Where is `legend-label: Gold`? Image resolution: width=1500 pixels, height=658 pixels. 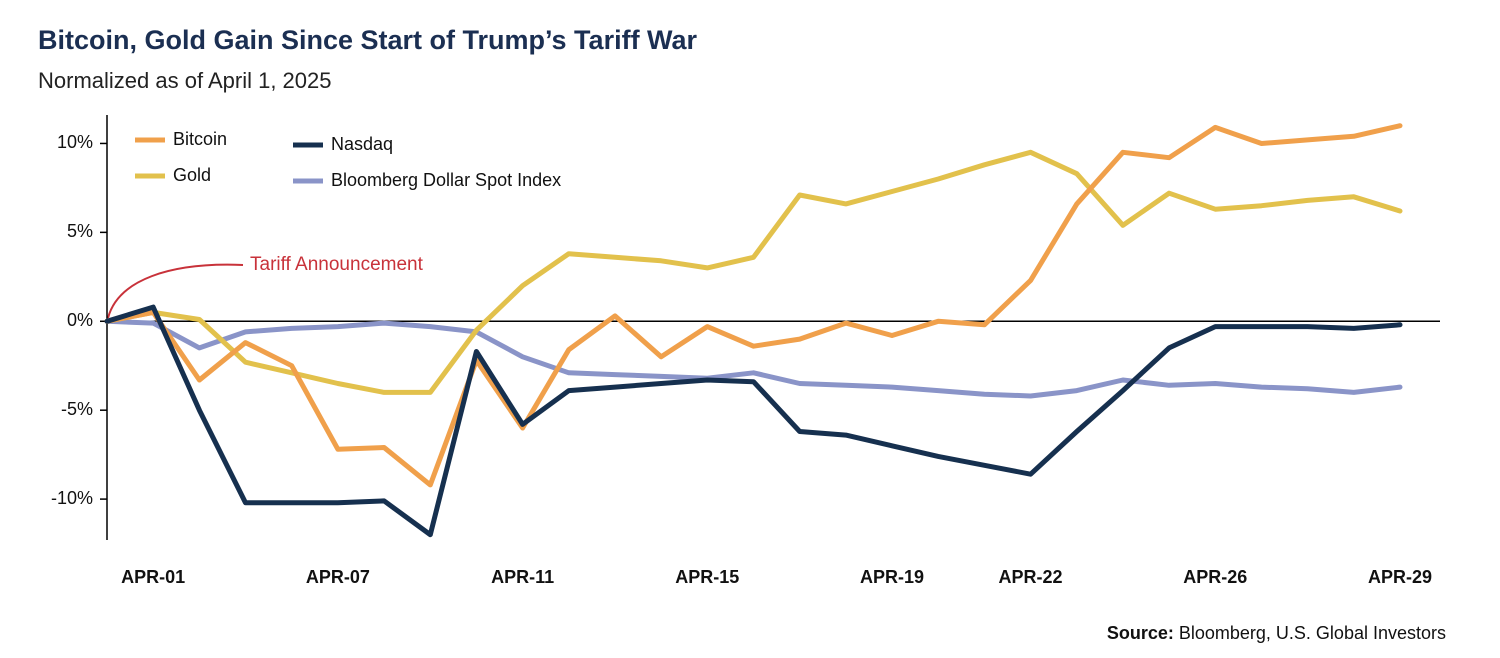
legend-label: Gold is located at coordinates (192, 175).